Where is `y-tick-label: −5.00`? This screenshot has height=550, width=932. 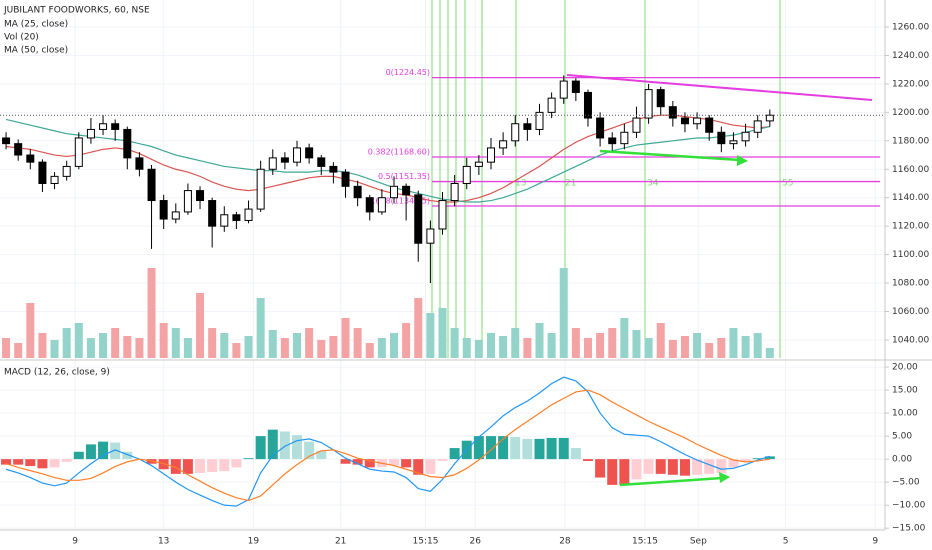
y-tick-label: −5.00 is located at coordinates (906, 483).